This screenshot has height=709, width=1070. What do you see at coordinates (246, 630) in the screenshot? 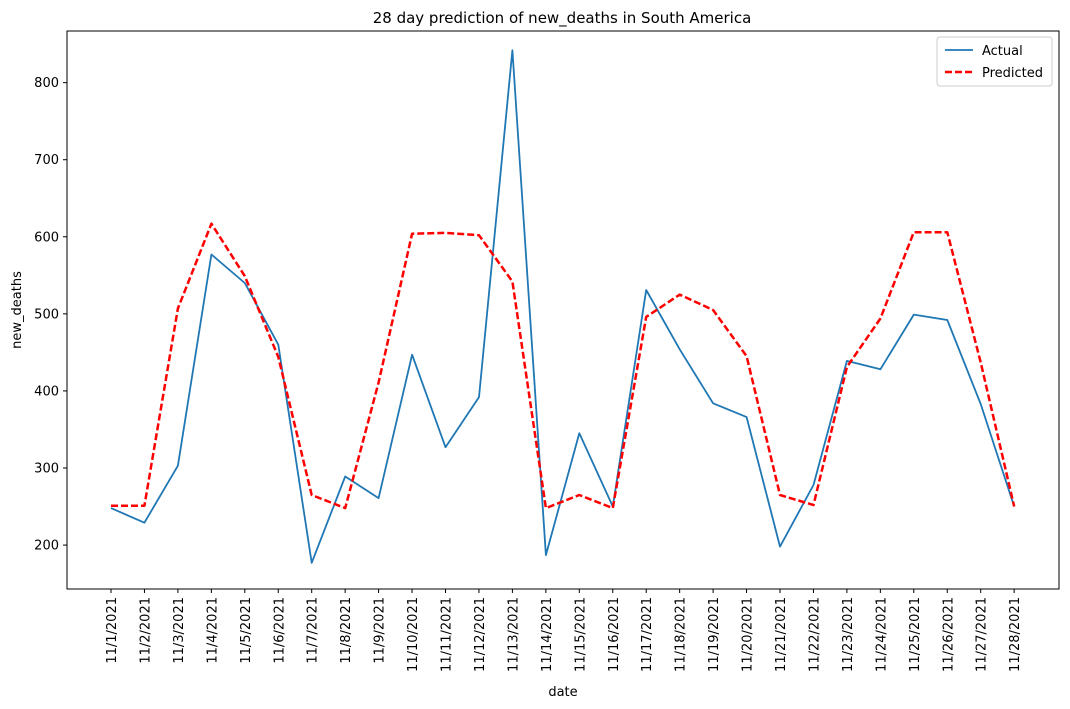
I see `x-tick-label: 11/5/2021` at bounding box center [246, 630].